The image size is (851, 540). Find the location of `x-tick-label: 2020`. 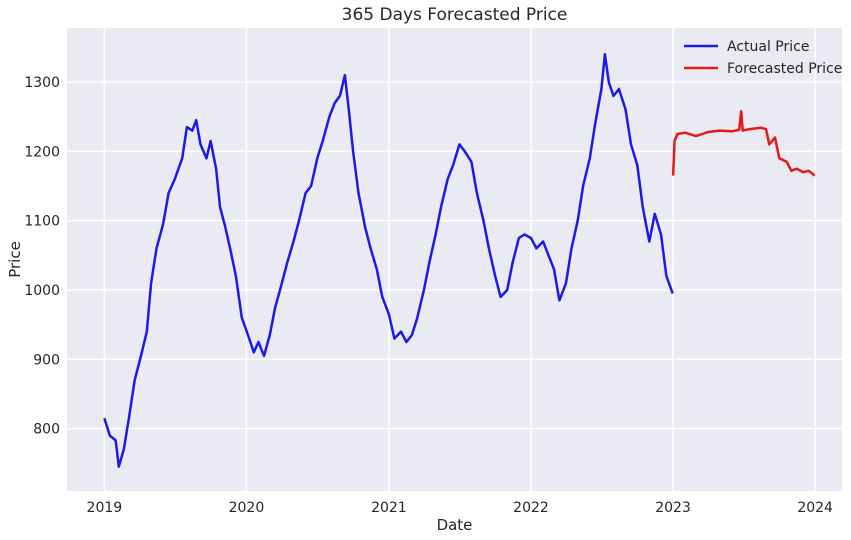

x-tick-label: 2020 is located at coordinates (247, 508).